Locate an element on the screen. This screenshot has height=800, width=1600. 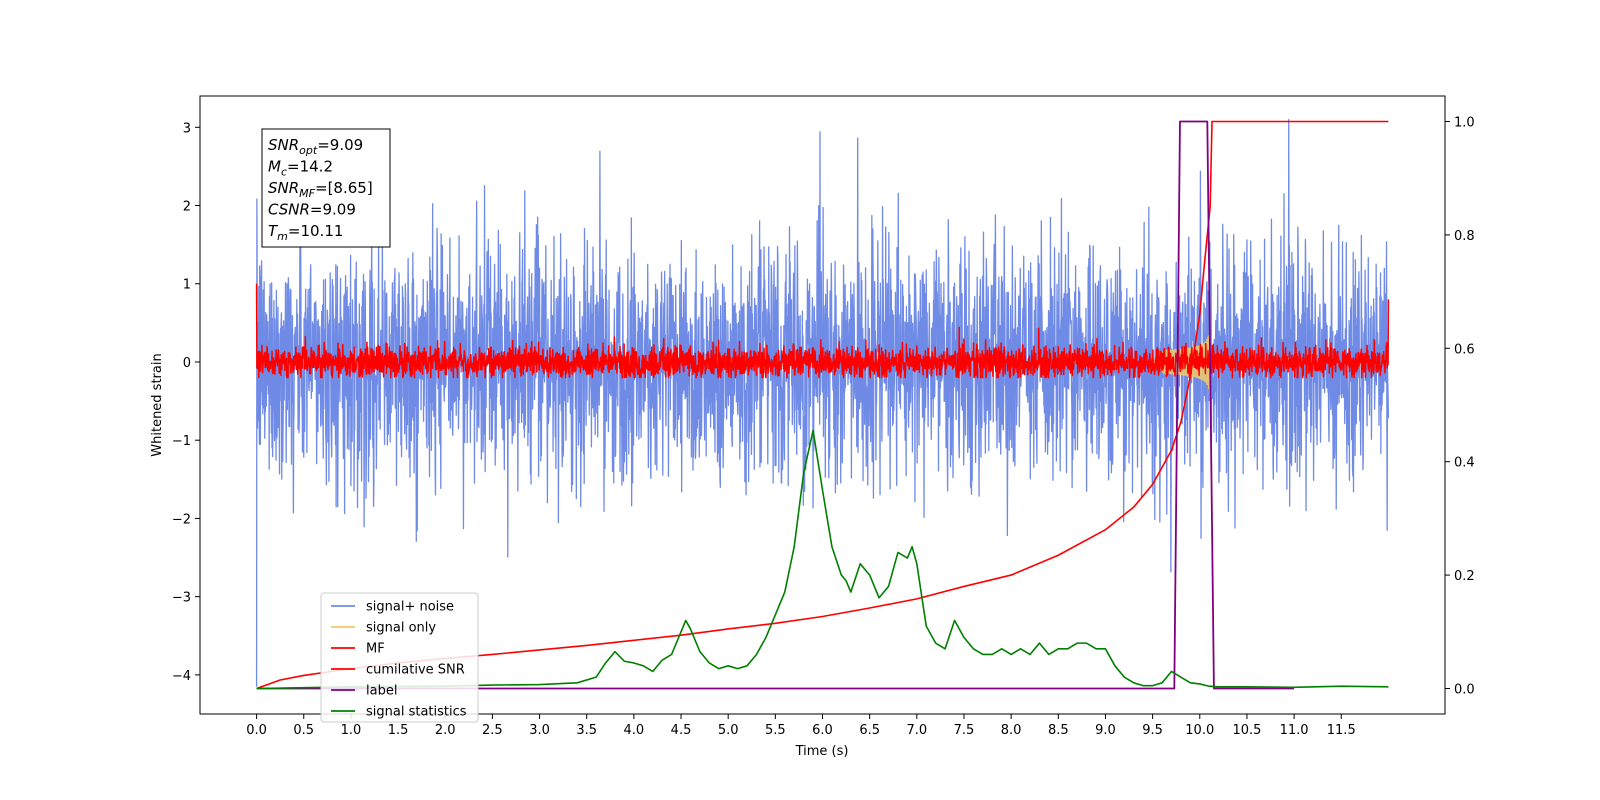
y-tick-label: 1 is located at coordinates (187, 285).